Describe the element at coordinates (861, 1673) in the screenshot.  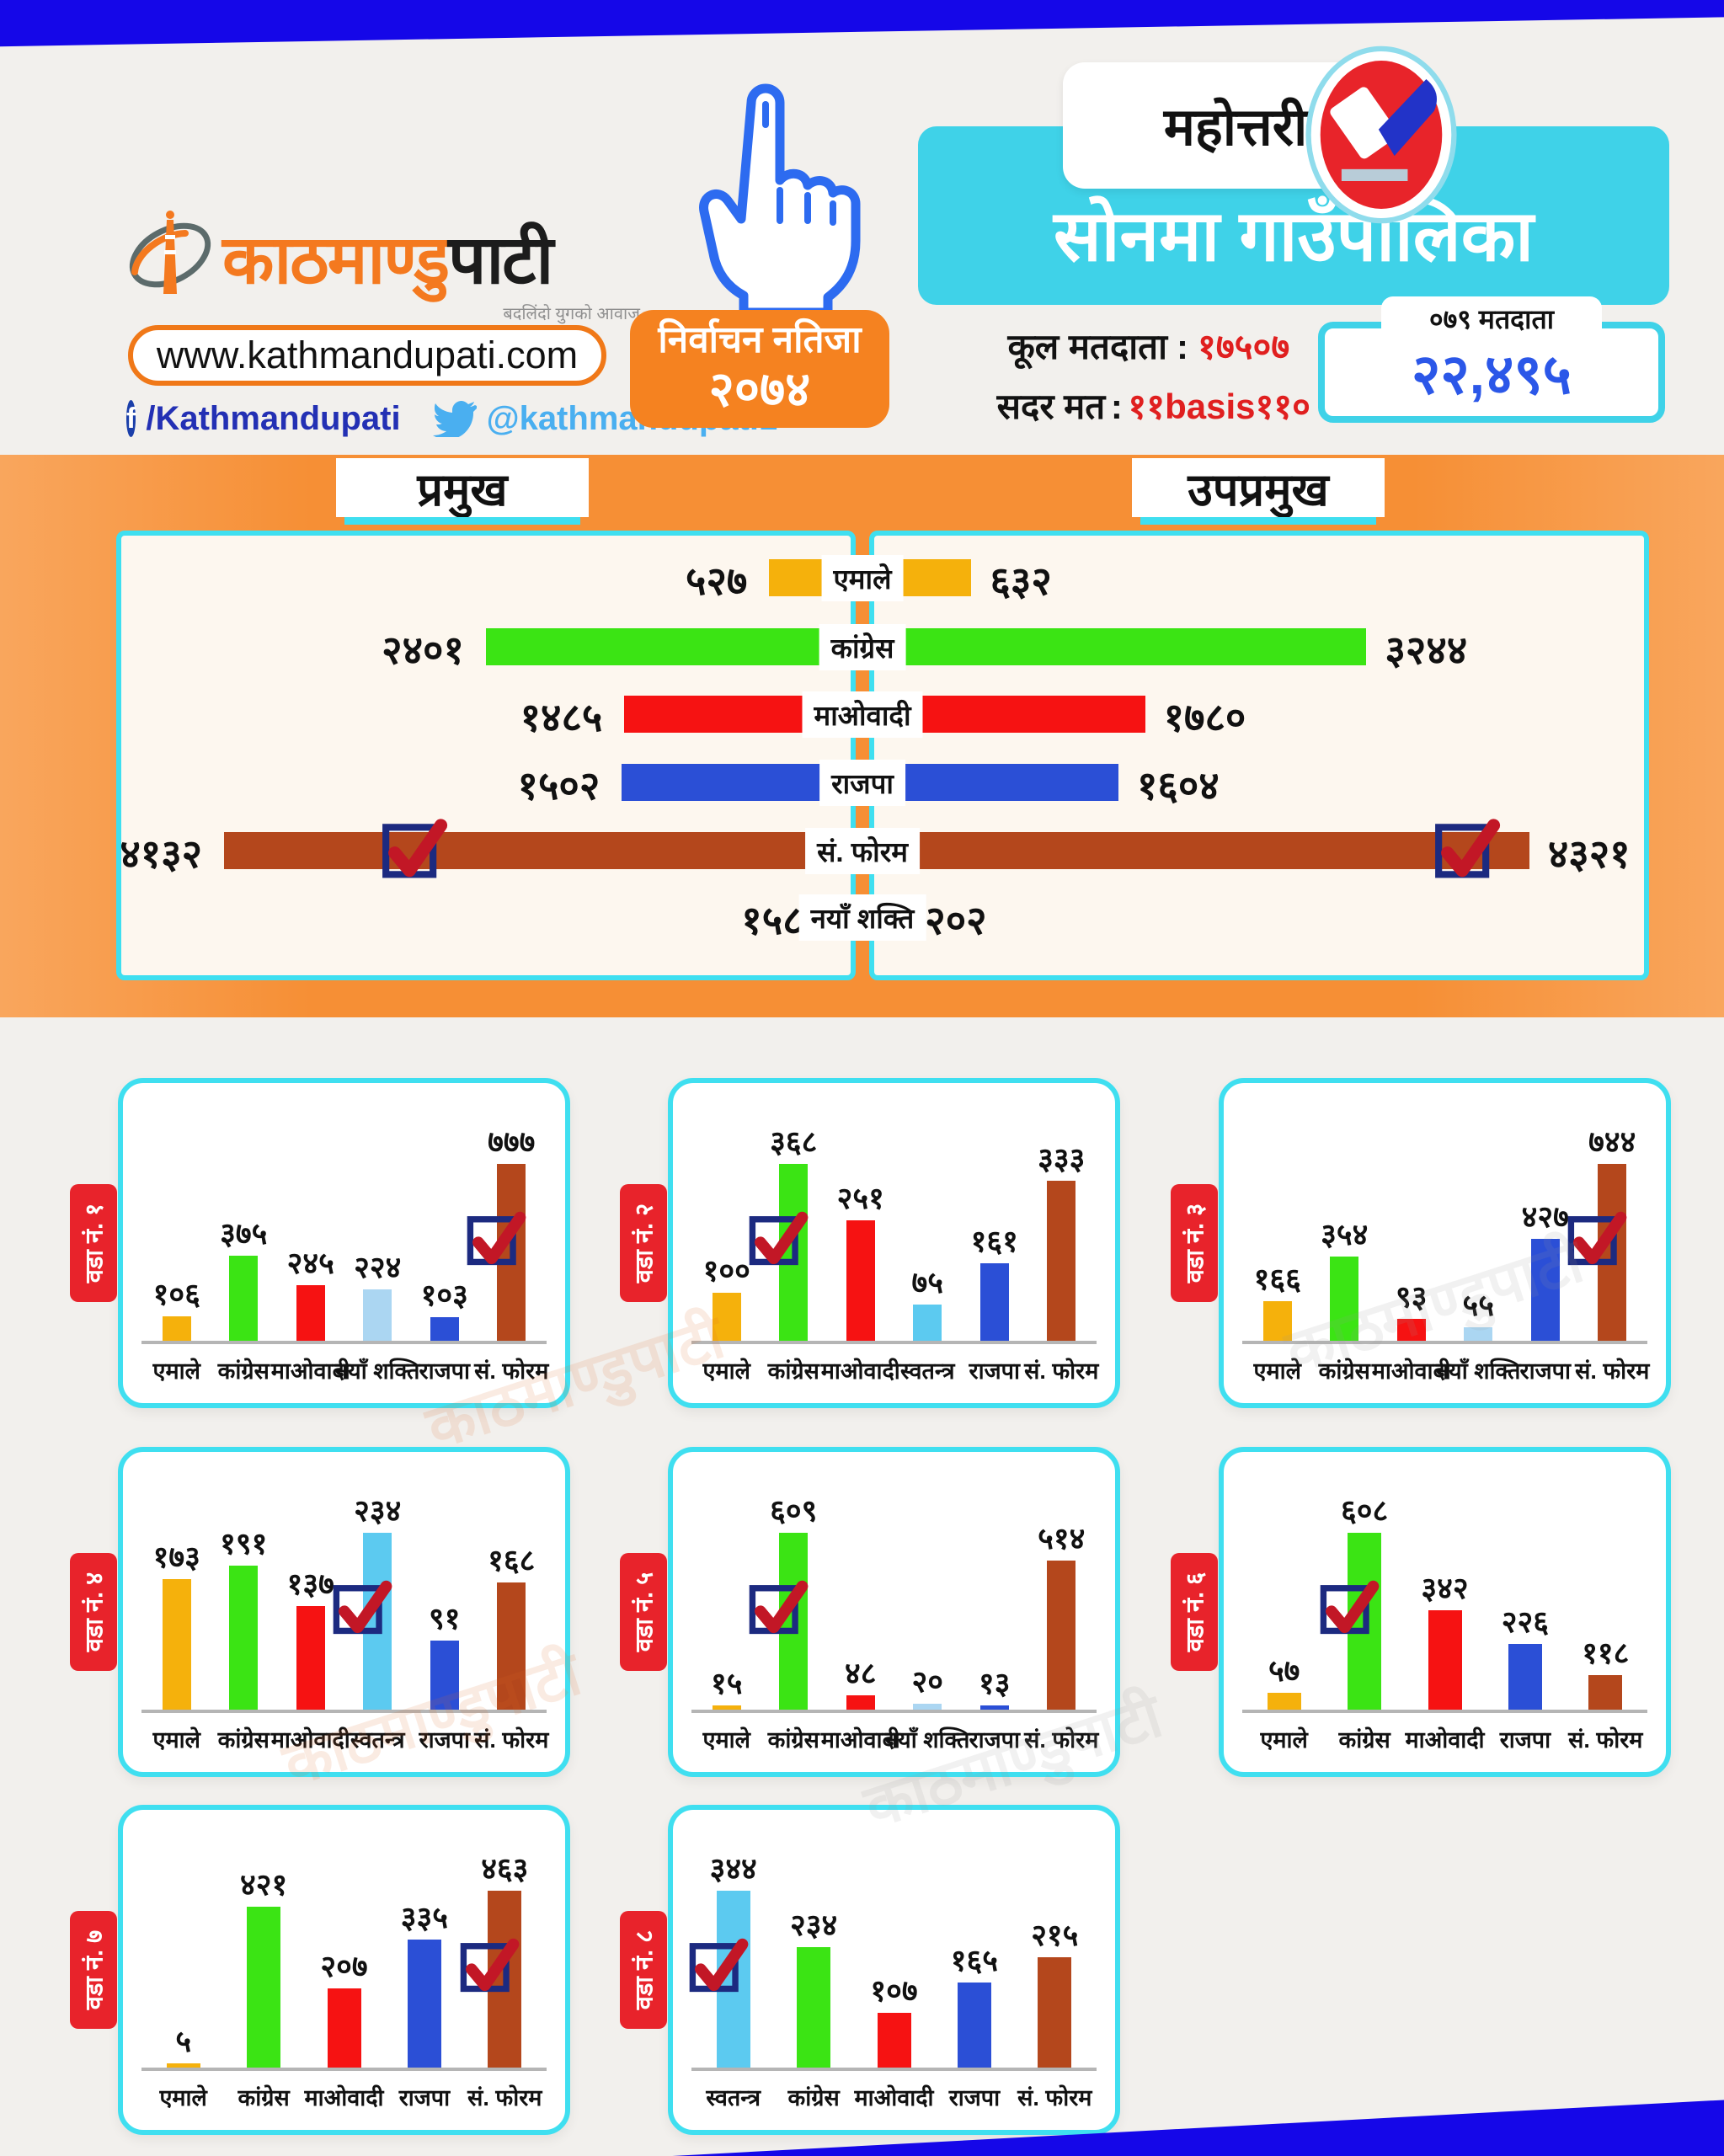
I see `ward5-value-2: ४८` at that location.